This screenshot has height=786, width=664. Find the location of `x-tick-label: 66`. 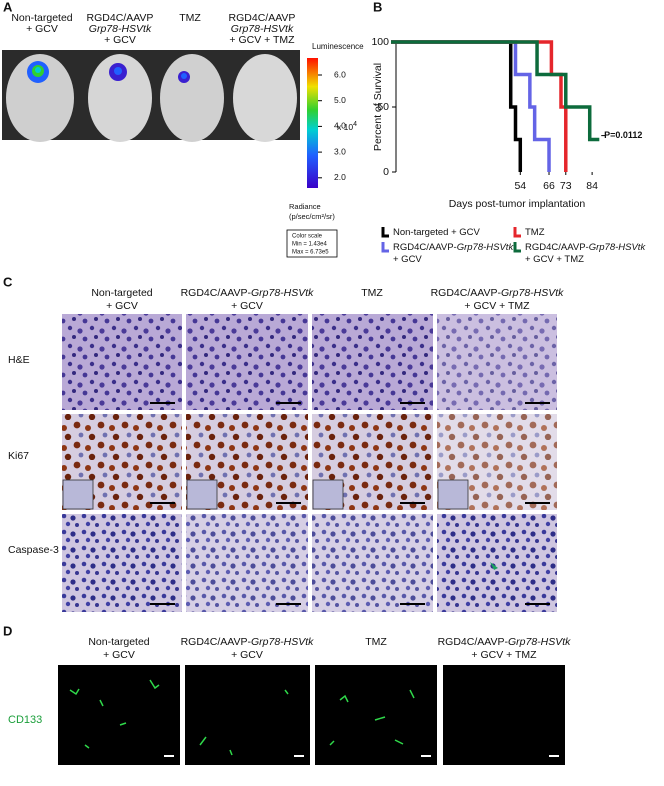

x-tick-label: 66 is located at coordinates (549, 186).